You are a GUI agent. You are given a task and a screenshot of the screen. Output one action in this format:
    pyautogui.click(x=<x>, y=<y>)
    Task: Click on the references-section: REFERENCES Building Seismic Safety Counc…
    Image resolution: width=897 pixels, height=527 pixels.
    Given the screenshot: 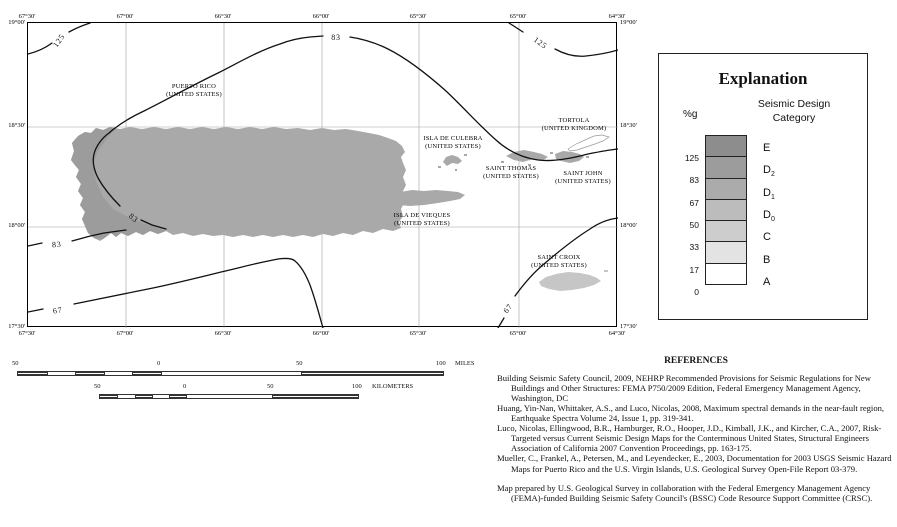 What is the action you would take?
    pyautogui.click(x=696, y=429)
    